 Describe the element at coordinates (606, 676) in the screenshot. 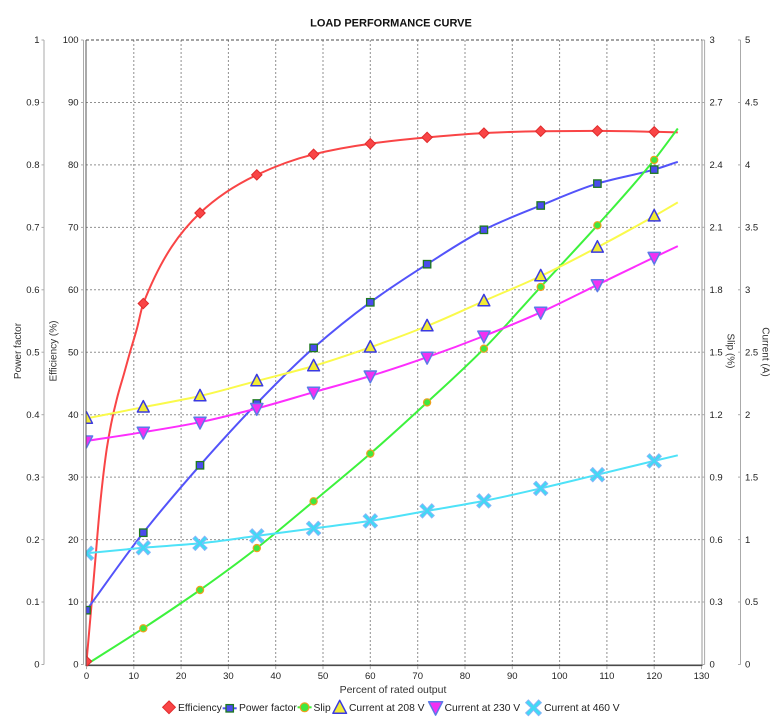

I see `svg-text: 110` at that location.